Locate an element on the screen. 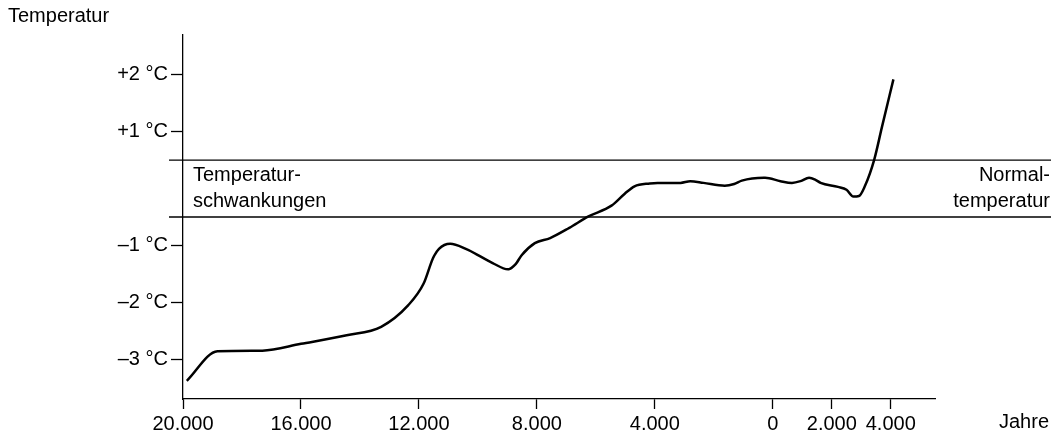 The height and width of the screenshot is (442, 1055). y-tick-label: +2 °C is located at coordinates (142, 73).